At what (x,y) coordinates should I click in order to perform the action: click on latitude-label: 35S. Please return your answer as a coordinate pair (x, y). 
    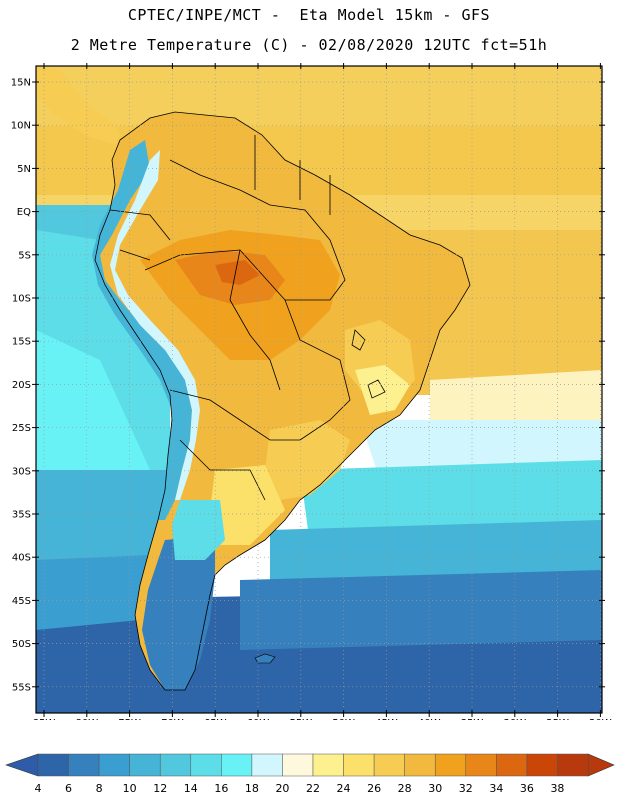
    Looking at the image, I should click on (21, 515).